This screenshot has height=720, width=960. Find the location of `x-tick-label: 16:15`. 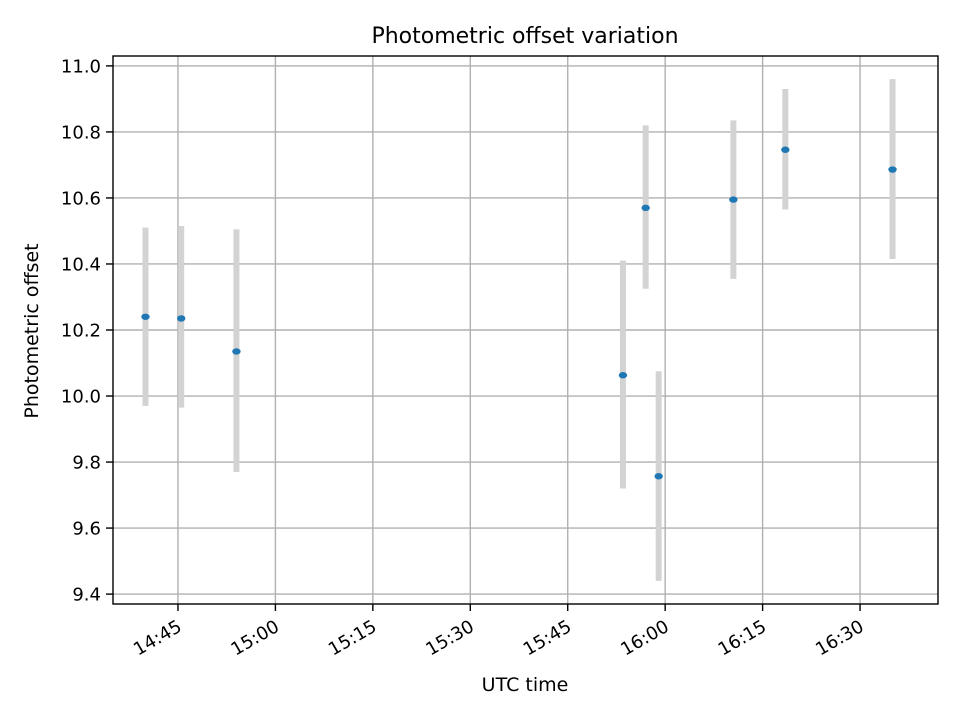

x-tick-label: 16:15 is located at coordinates (742, 638).